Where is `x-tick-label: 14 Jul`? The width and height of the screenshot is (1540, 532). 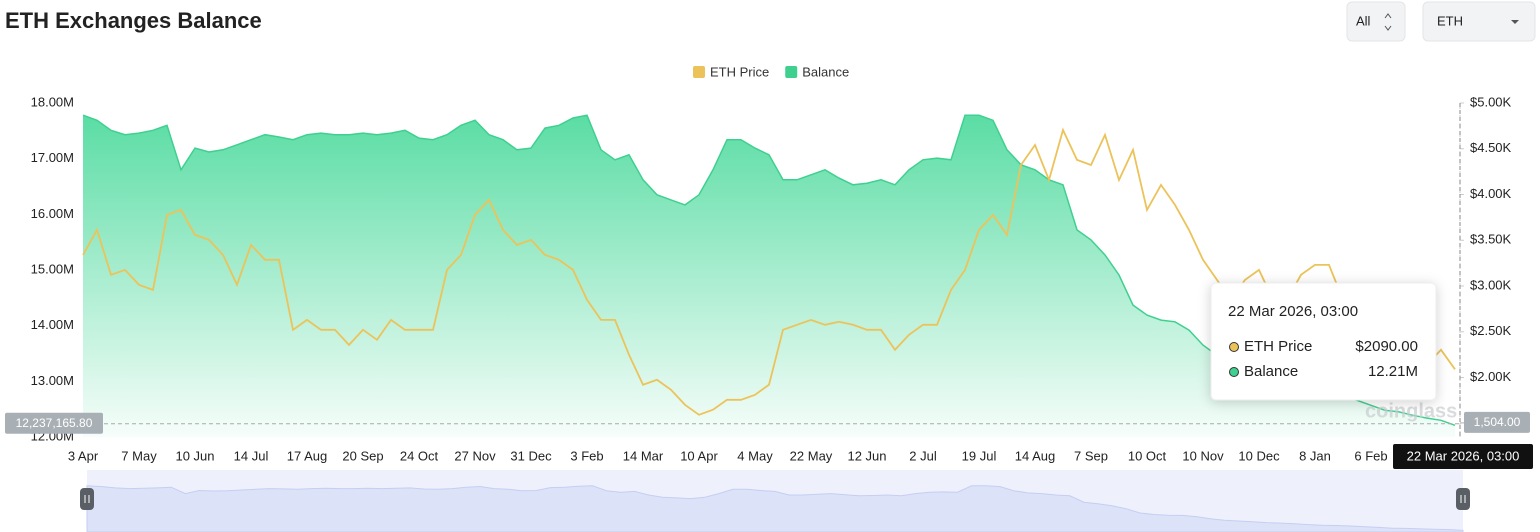 x-tick-label: 14 Jul is located at coordinates (251, 455).